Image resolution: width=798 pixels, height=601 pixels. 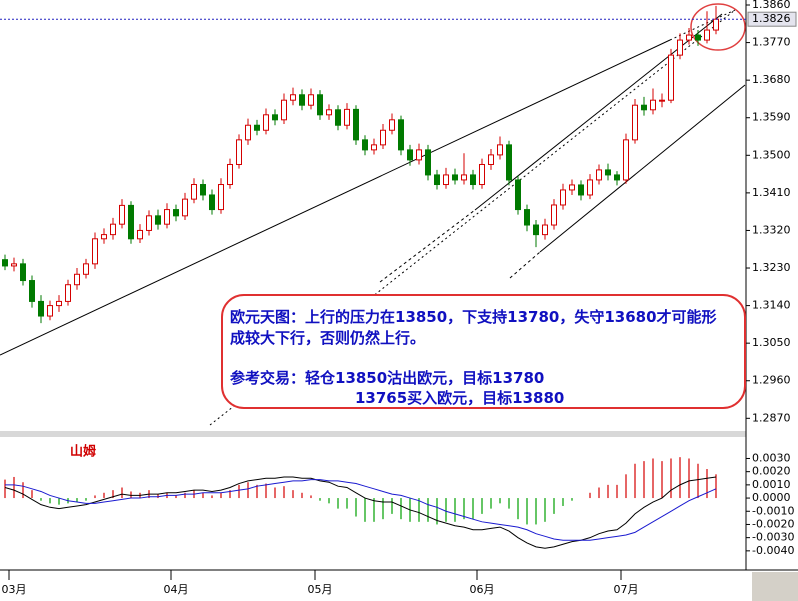 What do you see at coordinates (626, 589) in the screenshot?
I see `x-tick-label: 07月` at bounding box center [626, 589].